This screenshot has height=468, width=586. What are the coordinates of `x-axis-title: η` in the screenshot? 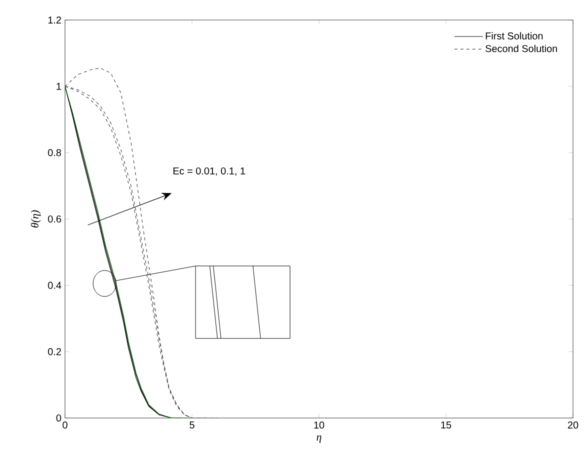 It's located at (319, 439).